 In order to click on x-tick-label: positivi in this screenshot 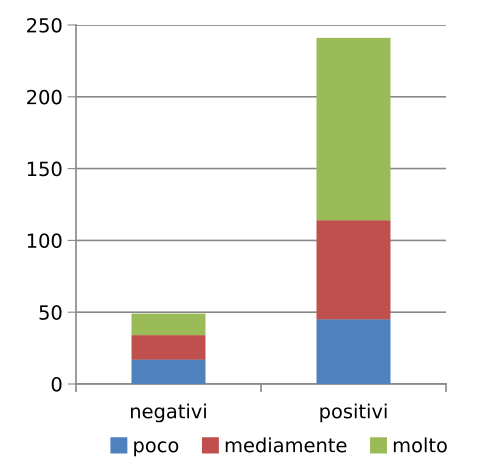, I will do `click(353, 412)`.